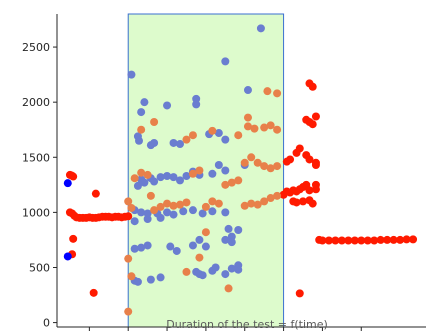 The image size is (427, 332). Describe the element at coordinates (36, 47) in the screenshot. I see `y-tick-label-2500: 2500` at that location.